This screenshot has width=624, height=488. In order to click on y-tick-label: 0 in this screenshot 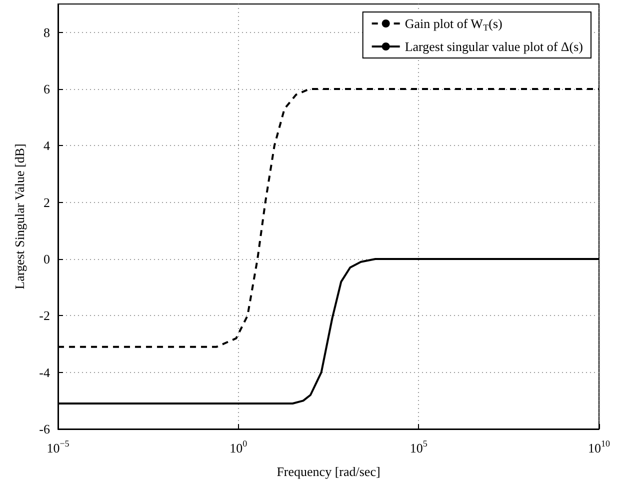, I will do `click(47, 259)`.